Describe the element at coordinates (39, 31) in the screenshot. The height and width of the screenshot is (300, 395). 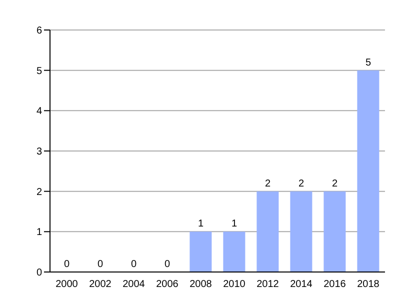
I see `y-tick-label: 6` at that location.